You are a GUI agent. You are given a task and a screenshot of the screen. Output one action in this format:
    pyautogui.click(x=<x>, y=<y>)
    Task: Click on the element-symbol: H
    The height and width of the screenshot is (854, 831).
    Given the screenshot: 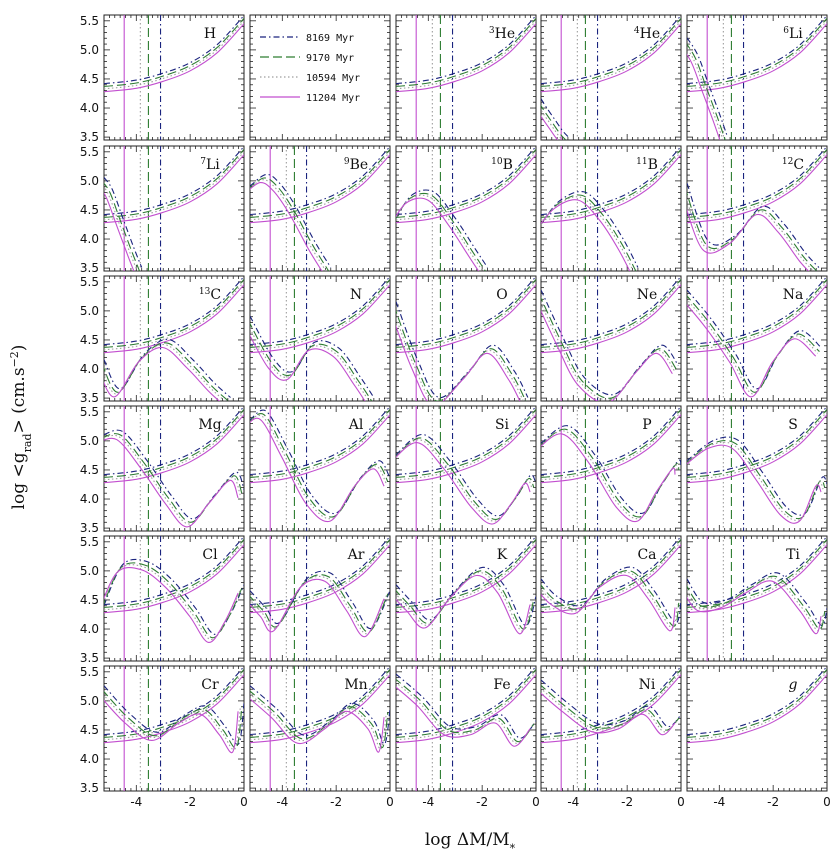 What is the action you would take?
    pyautogui.click(x=210, y=34)
    